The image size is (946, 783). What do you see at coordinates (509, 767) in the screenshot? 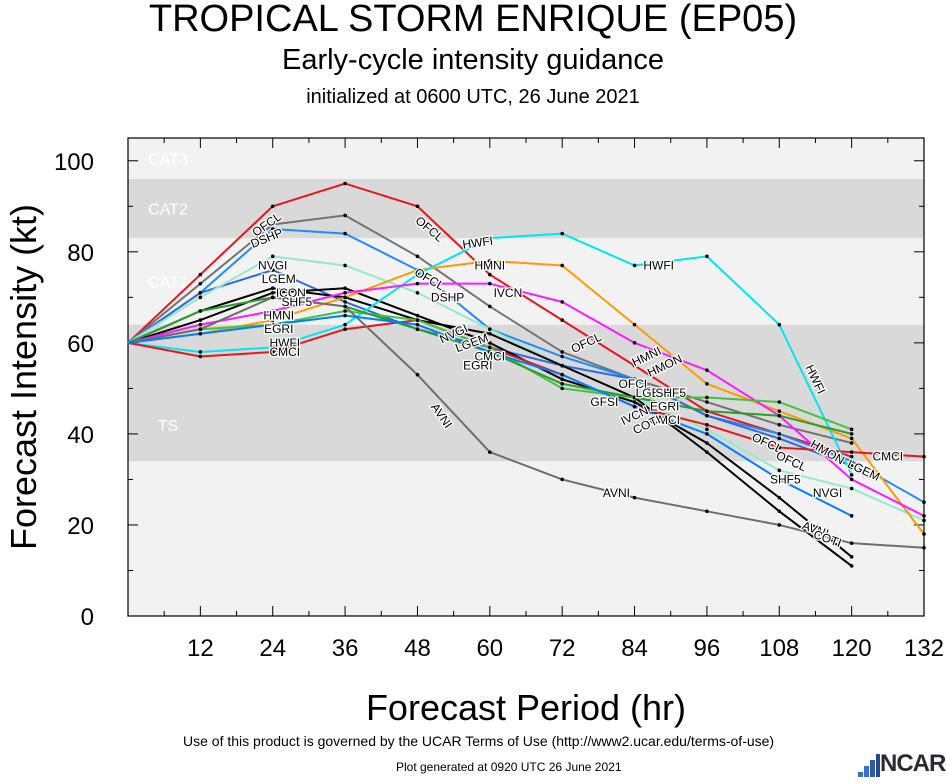
I see `generated-time: Plot generated at 0920 UTC 26 June 2021` at bounding box center [509, 767].